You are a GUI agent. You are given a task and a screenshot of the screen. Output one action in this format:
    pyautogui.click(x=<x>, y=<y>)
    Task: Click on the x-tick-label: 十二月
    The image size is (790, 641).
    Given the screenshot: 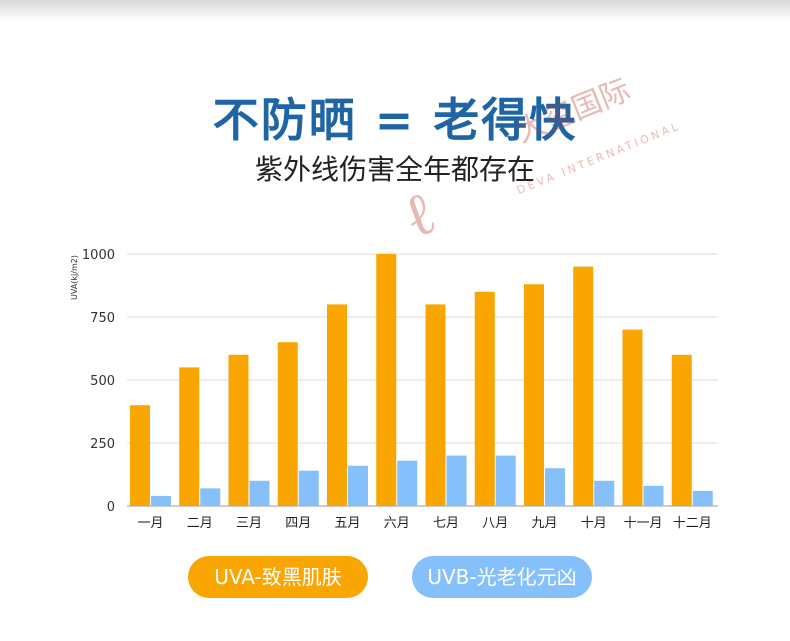 What is the action you would take?
    pyautogui.click(x=692, y=523)
    